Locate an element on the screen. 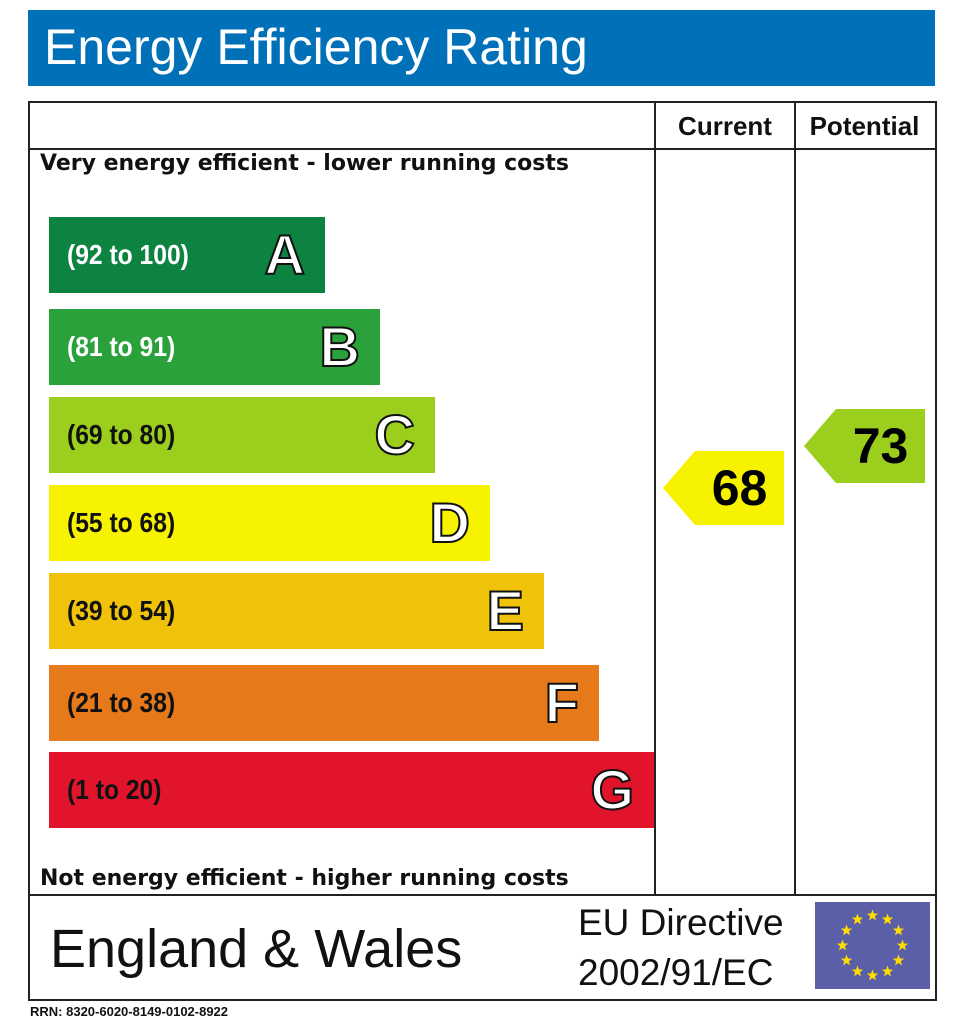 This screenshot has width=963, height=1024. band-range: (69 to 80) is located at coordinates (121, 434).